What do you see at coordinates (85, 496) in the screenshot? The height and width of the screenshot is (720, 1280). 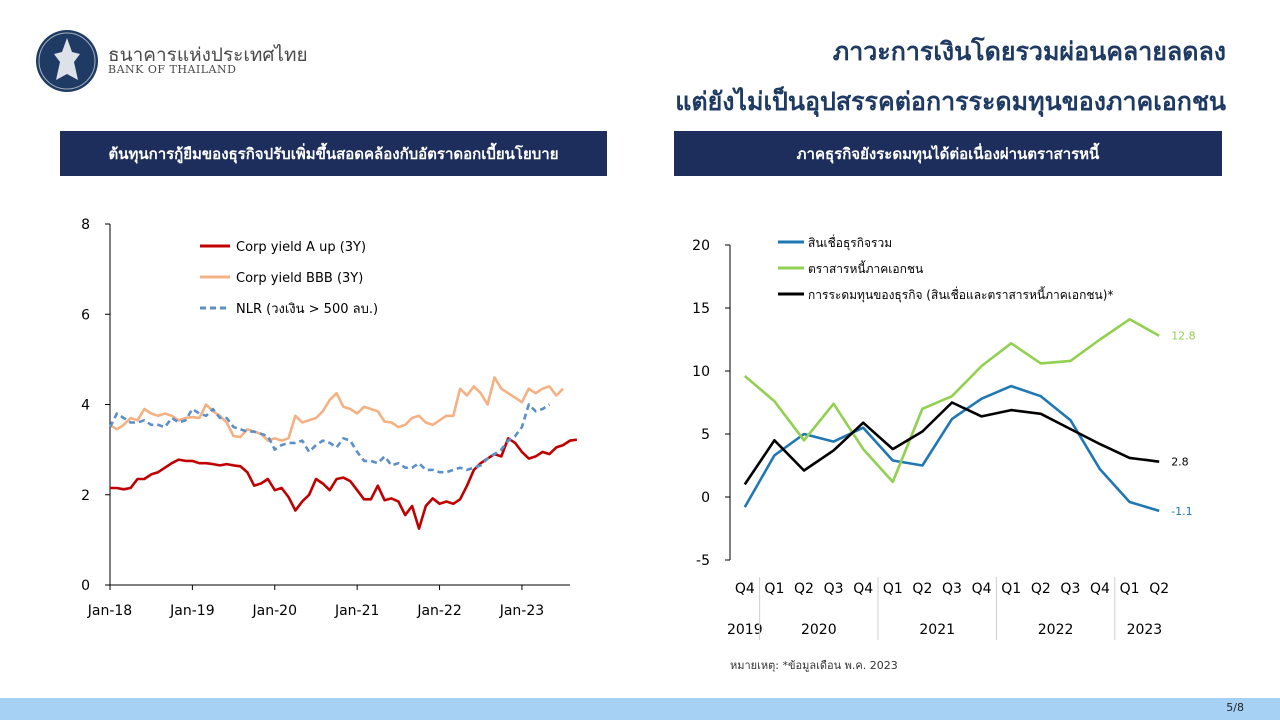 I see `y-tick-label: 2` at bounding box center [85, 496].